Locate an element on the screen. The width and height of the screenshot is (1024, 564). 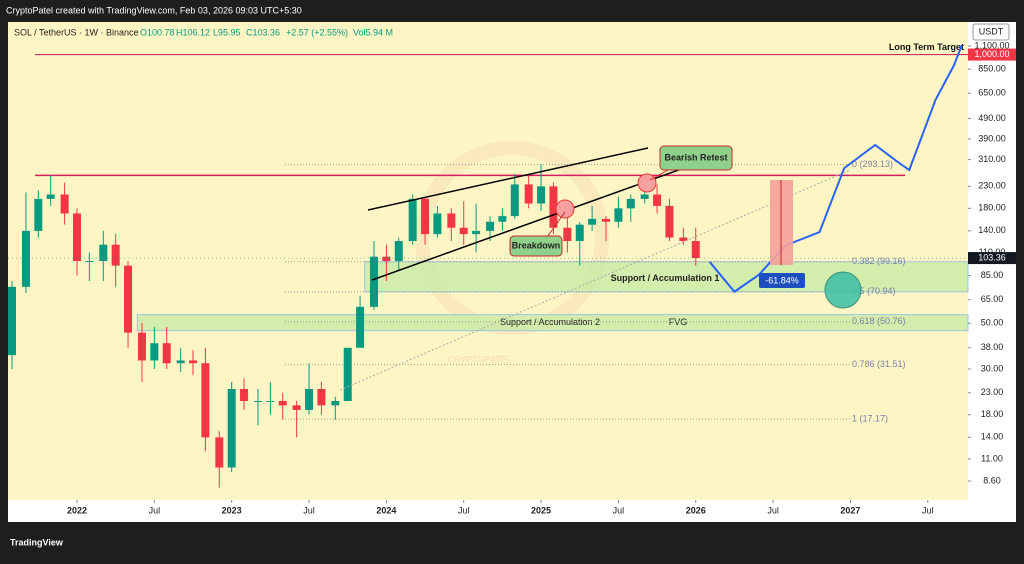
fib-label: 0.618 (50.76) is located at coordinates (879, 321).